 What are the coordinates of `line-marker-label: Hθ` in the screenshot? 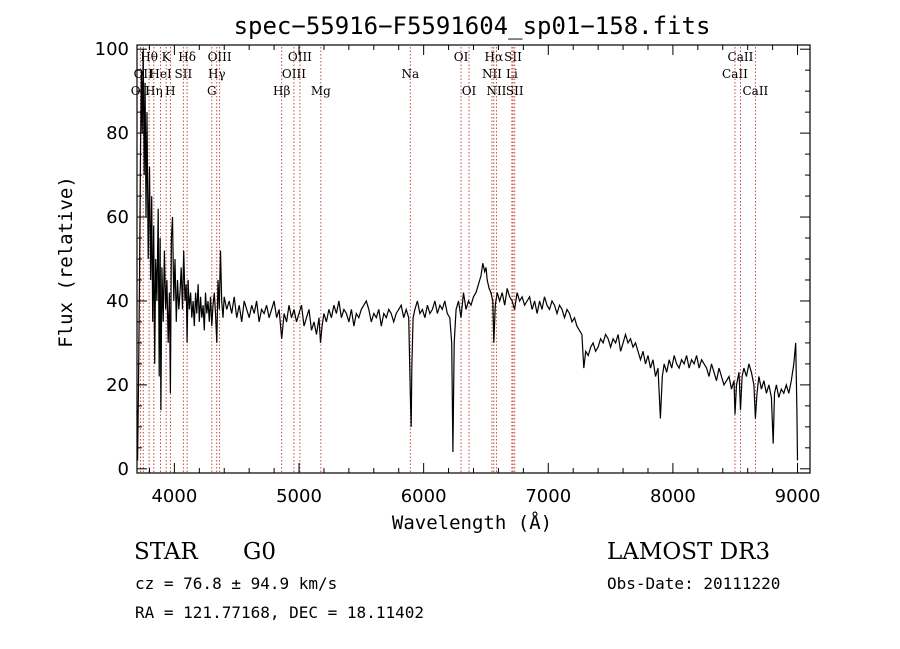 It's located at (149, 57).